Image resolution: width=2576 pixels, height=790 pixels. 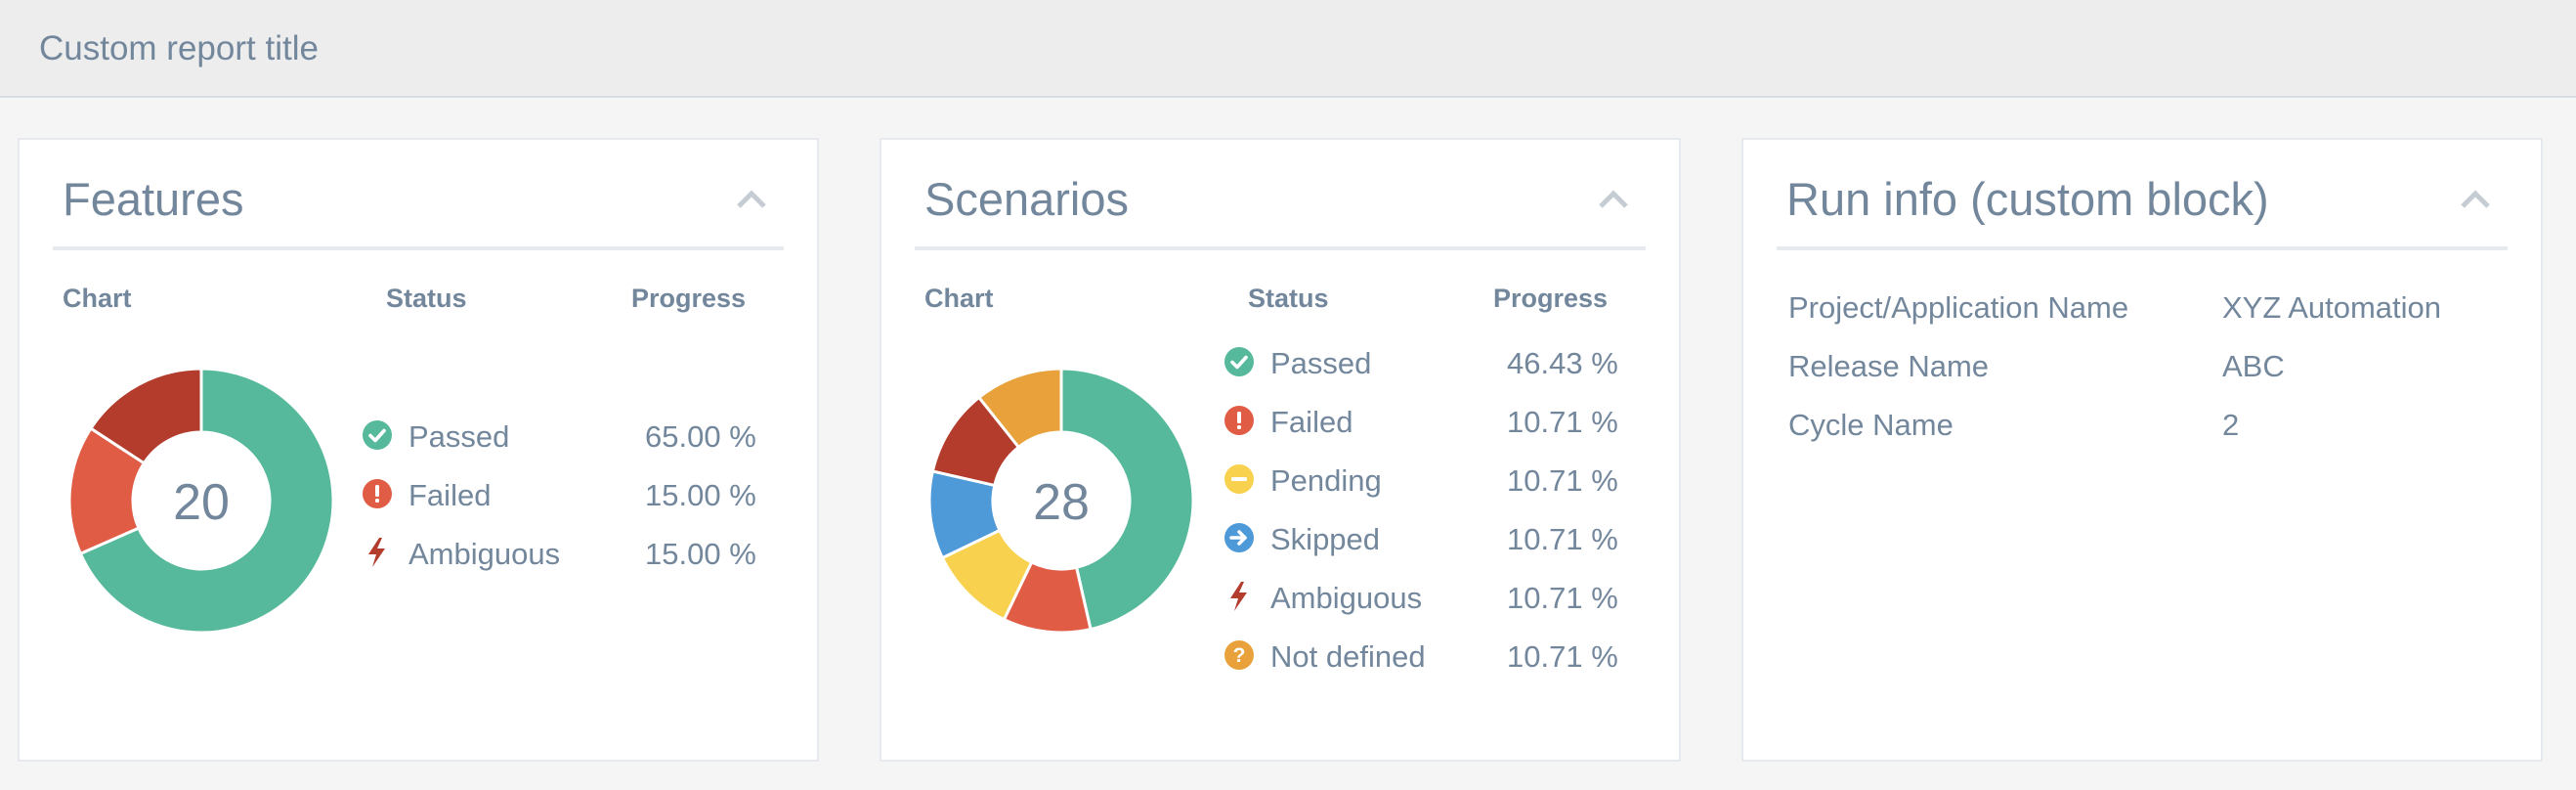 I want to click on scenarios-donut-chart: 28, so click(x=1061, y=501).